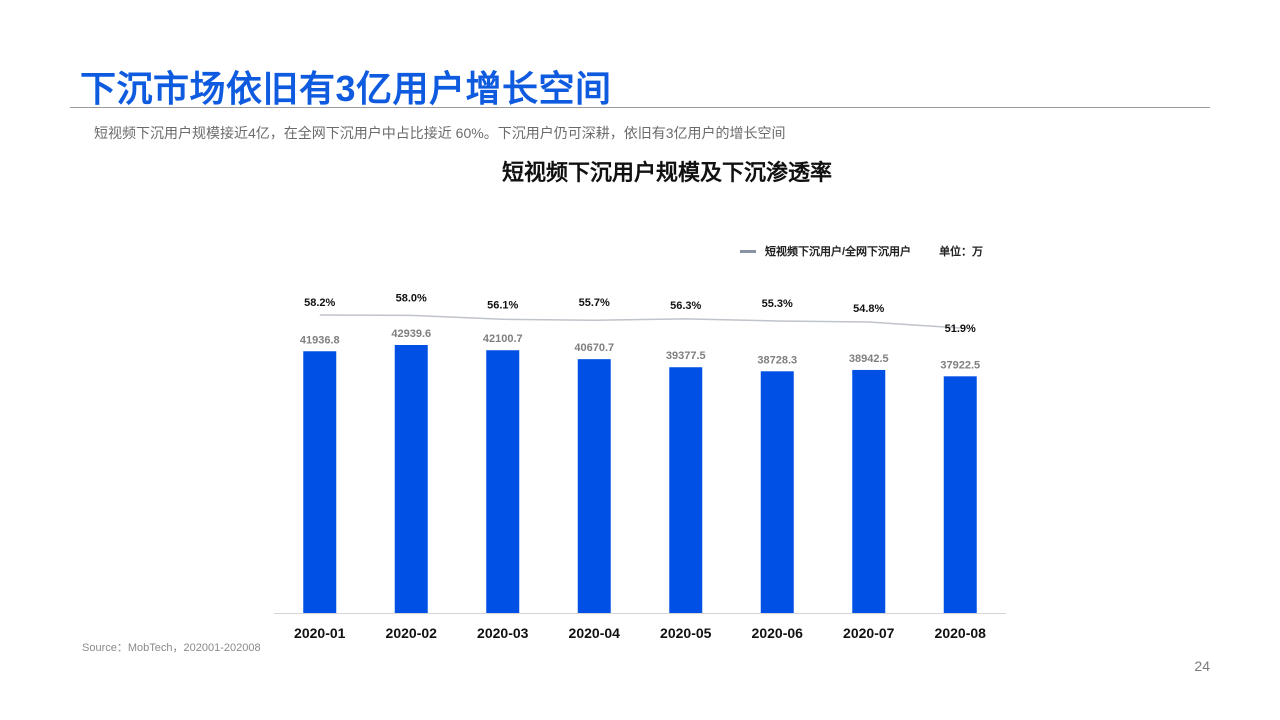  I want to click on bar-value-label: 38942.5, so click(869, 359).